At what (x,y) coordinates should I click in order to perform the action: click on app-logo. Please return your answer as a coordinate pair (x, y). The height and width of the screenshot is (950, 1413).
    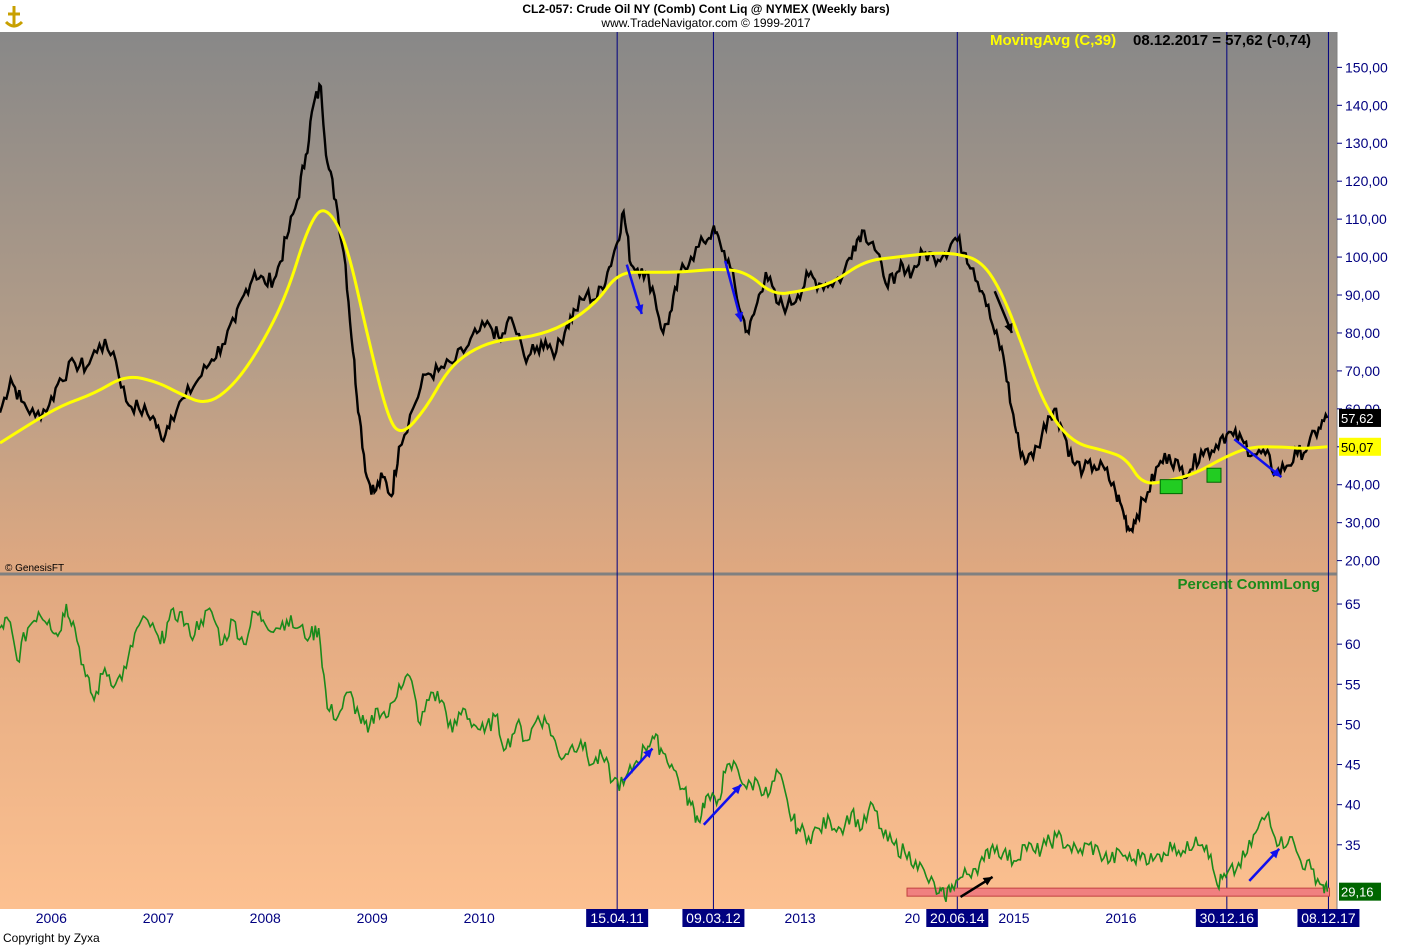
    Looking at the image, I should click on (14, 17).